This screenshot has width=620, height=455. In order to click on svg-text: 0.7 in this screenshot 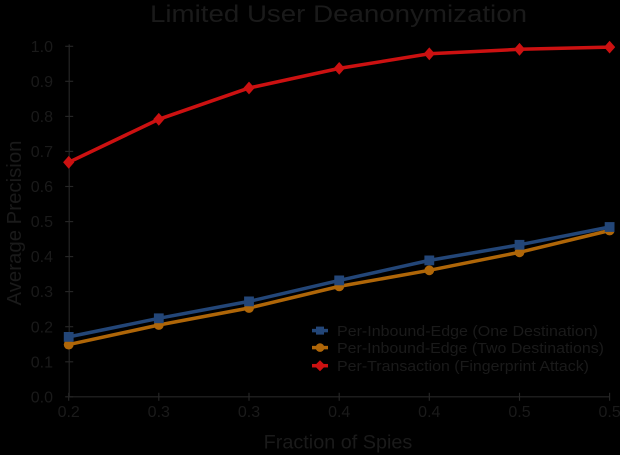, I will do `click(42, 152)`.